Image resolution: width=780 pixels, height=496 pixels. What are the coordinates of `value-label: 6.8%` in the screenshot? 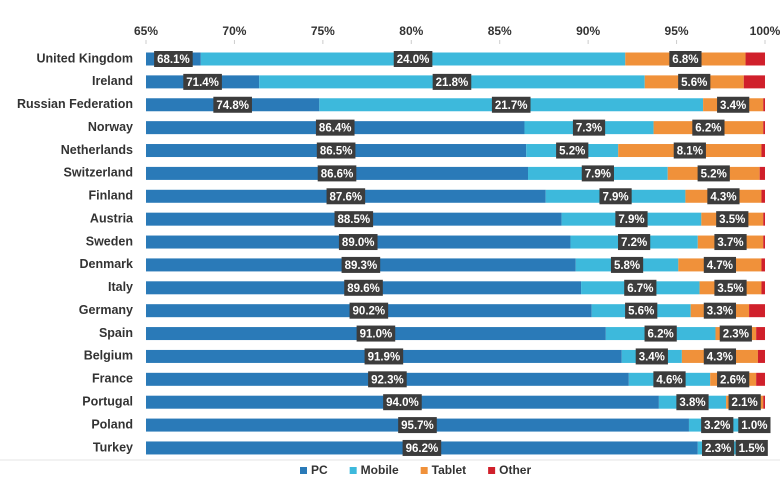 It's located at (685, 60).